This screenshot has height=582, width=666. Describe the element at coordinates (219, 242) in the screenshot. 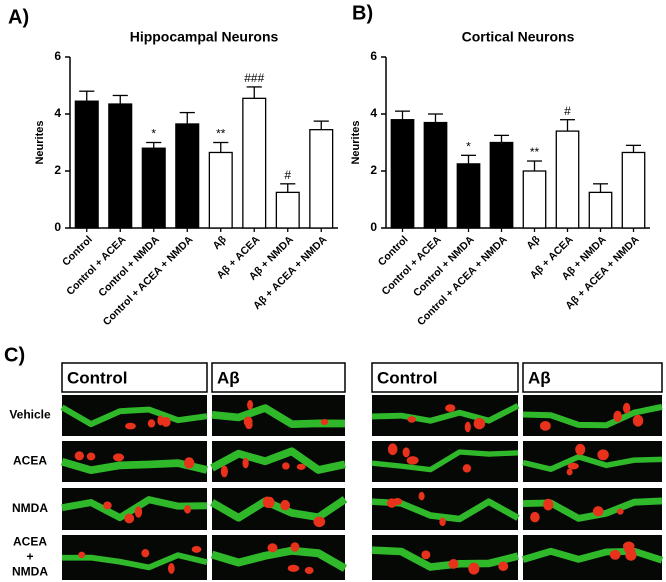

I see `x-tick-label: Aβ` at that location.